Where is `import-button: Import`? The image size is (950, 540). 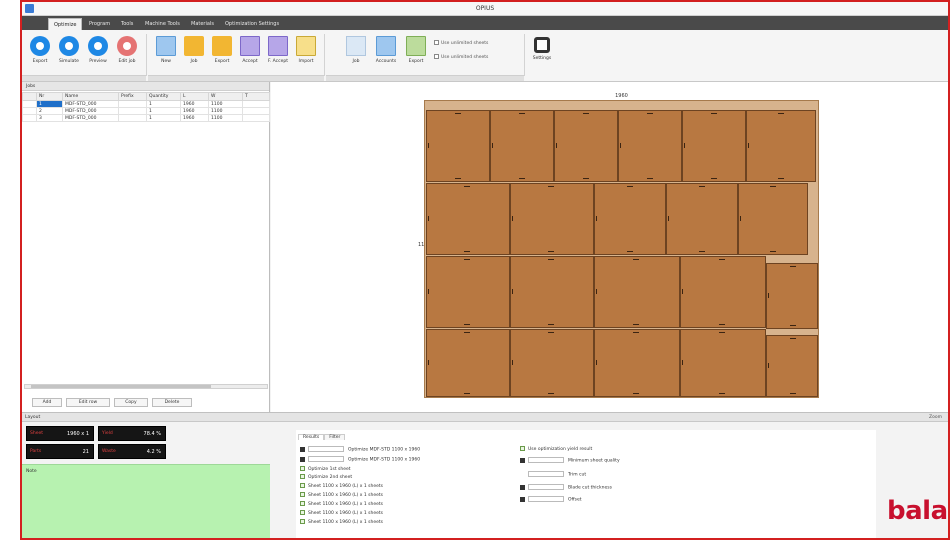 import-button: Import is located at coordinates (306, 55).